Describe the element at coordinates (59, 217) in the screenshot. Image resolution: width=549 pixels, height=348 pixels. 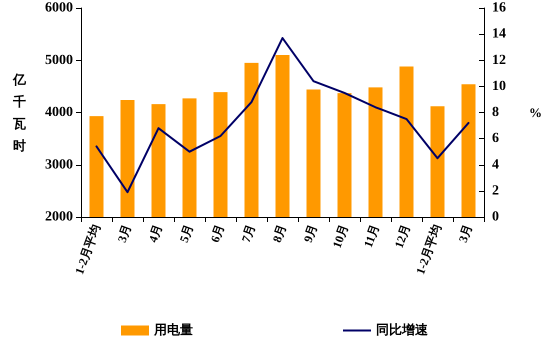
I see `y-tick-label: 2000` at that location.